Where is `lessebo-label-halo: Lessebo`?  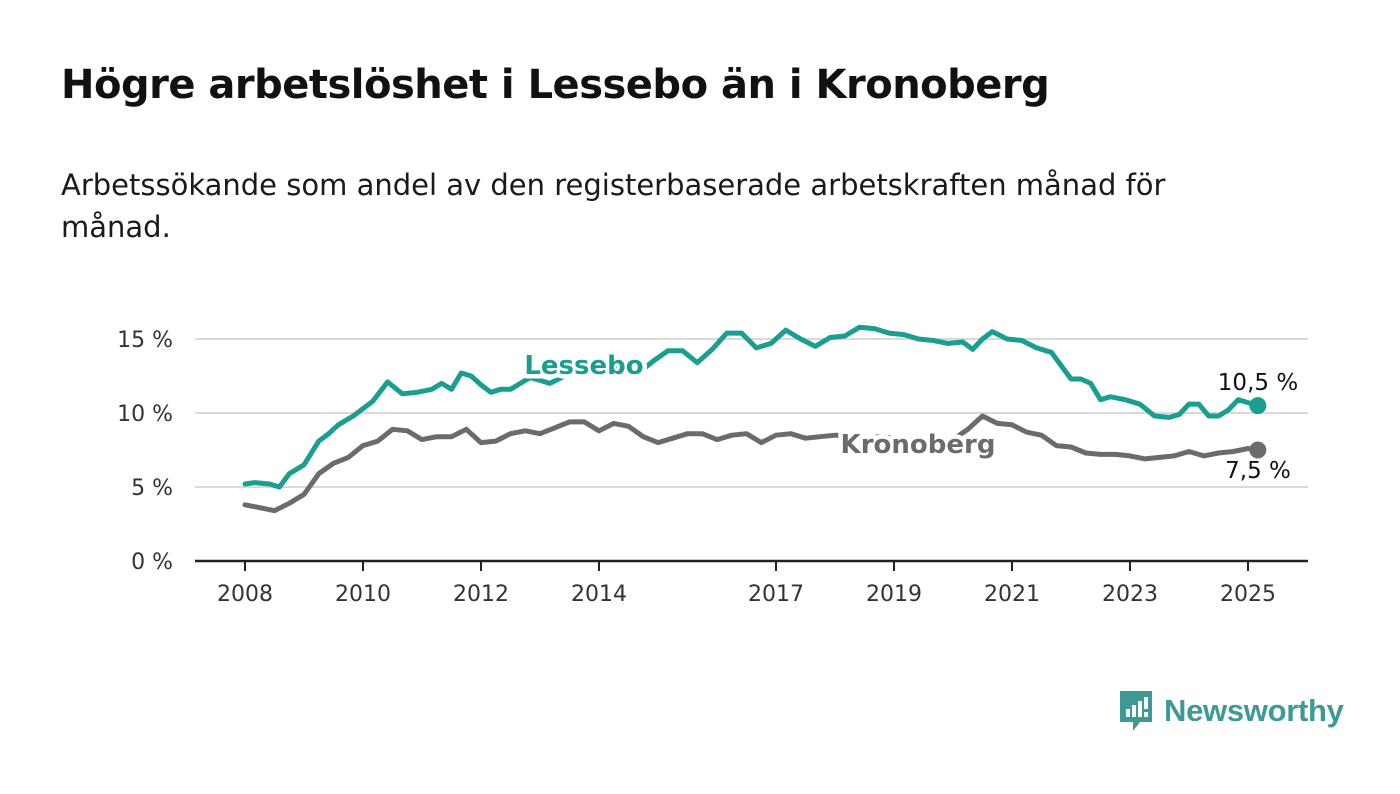
lessebo-label-halo: Lessebo is located at coordinates (583, 366).